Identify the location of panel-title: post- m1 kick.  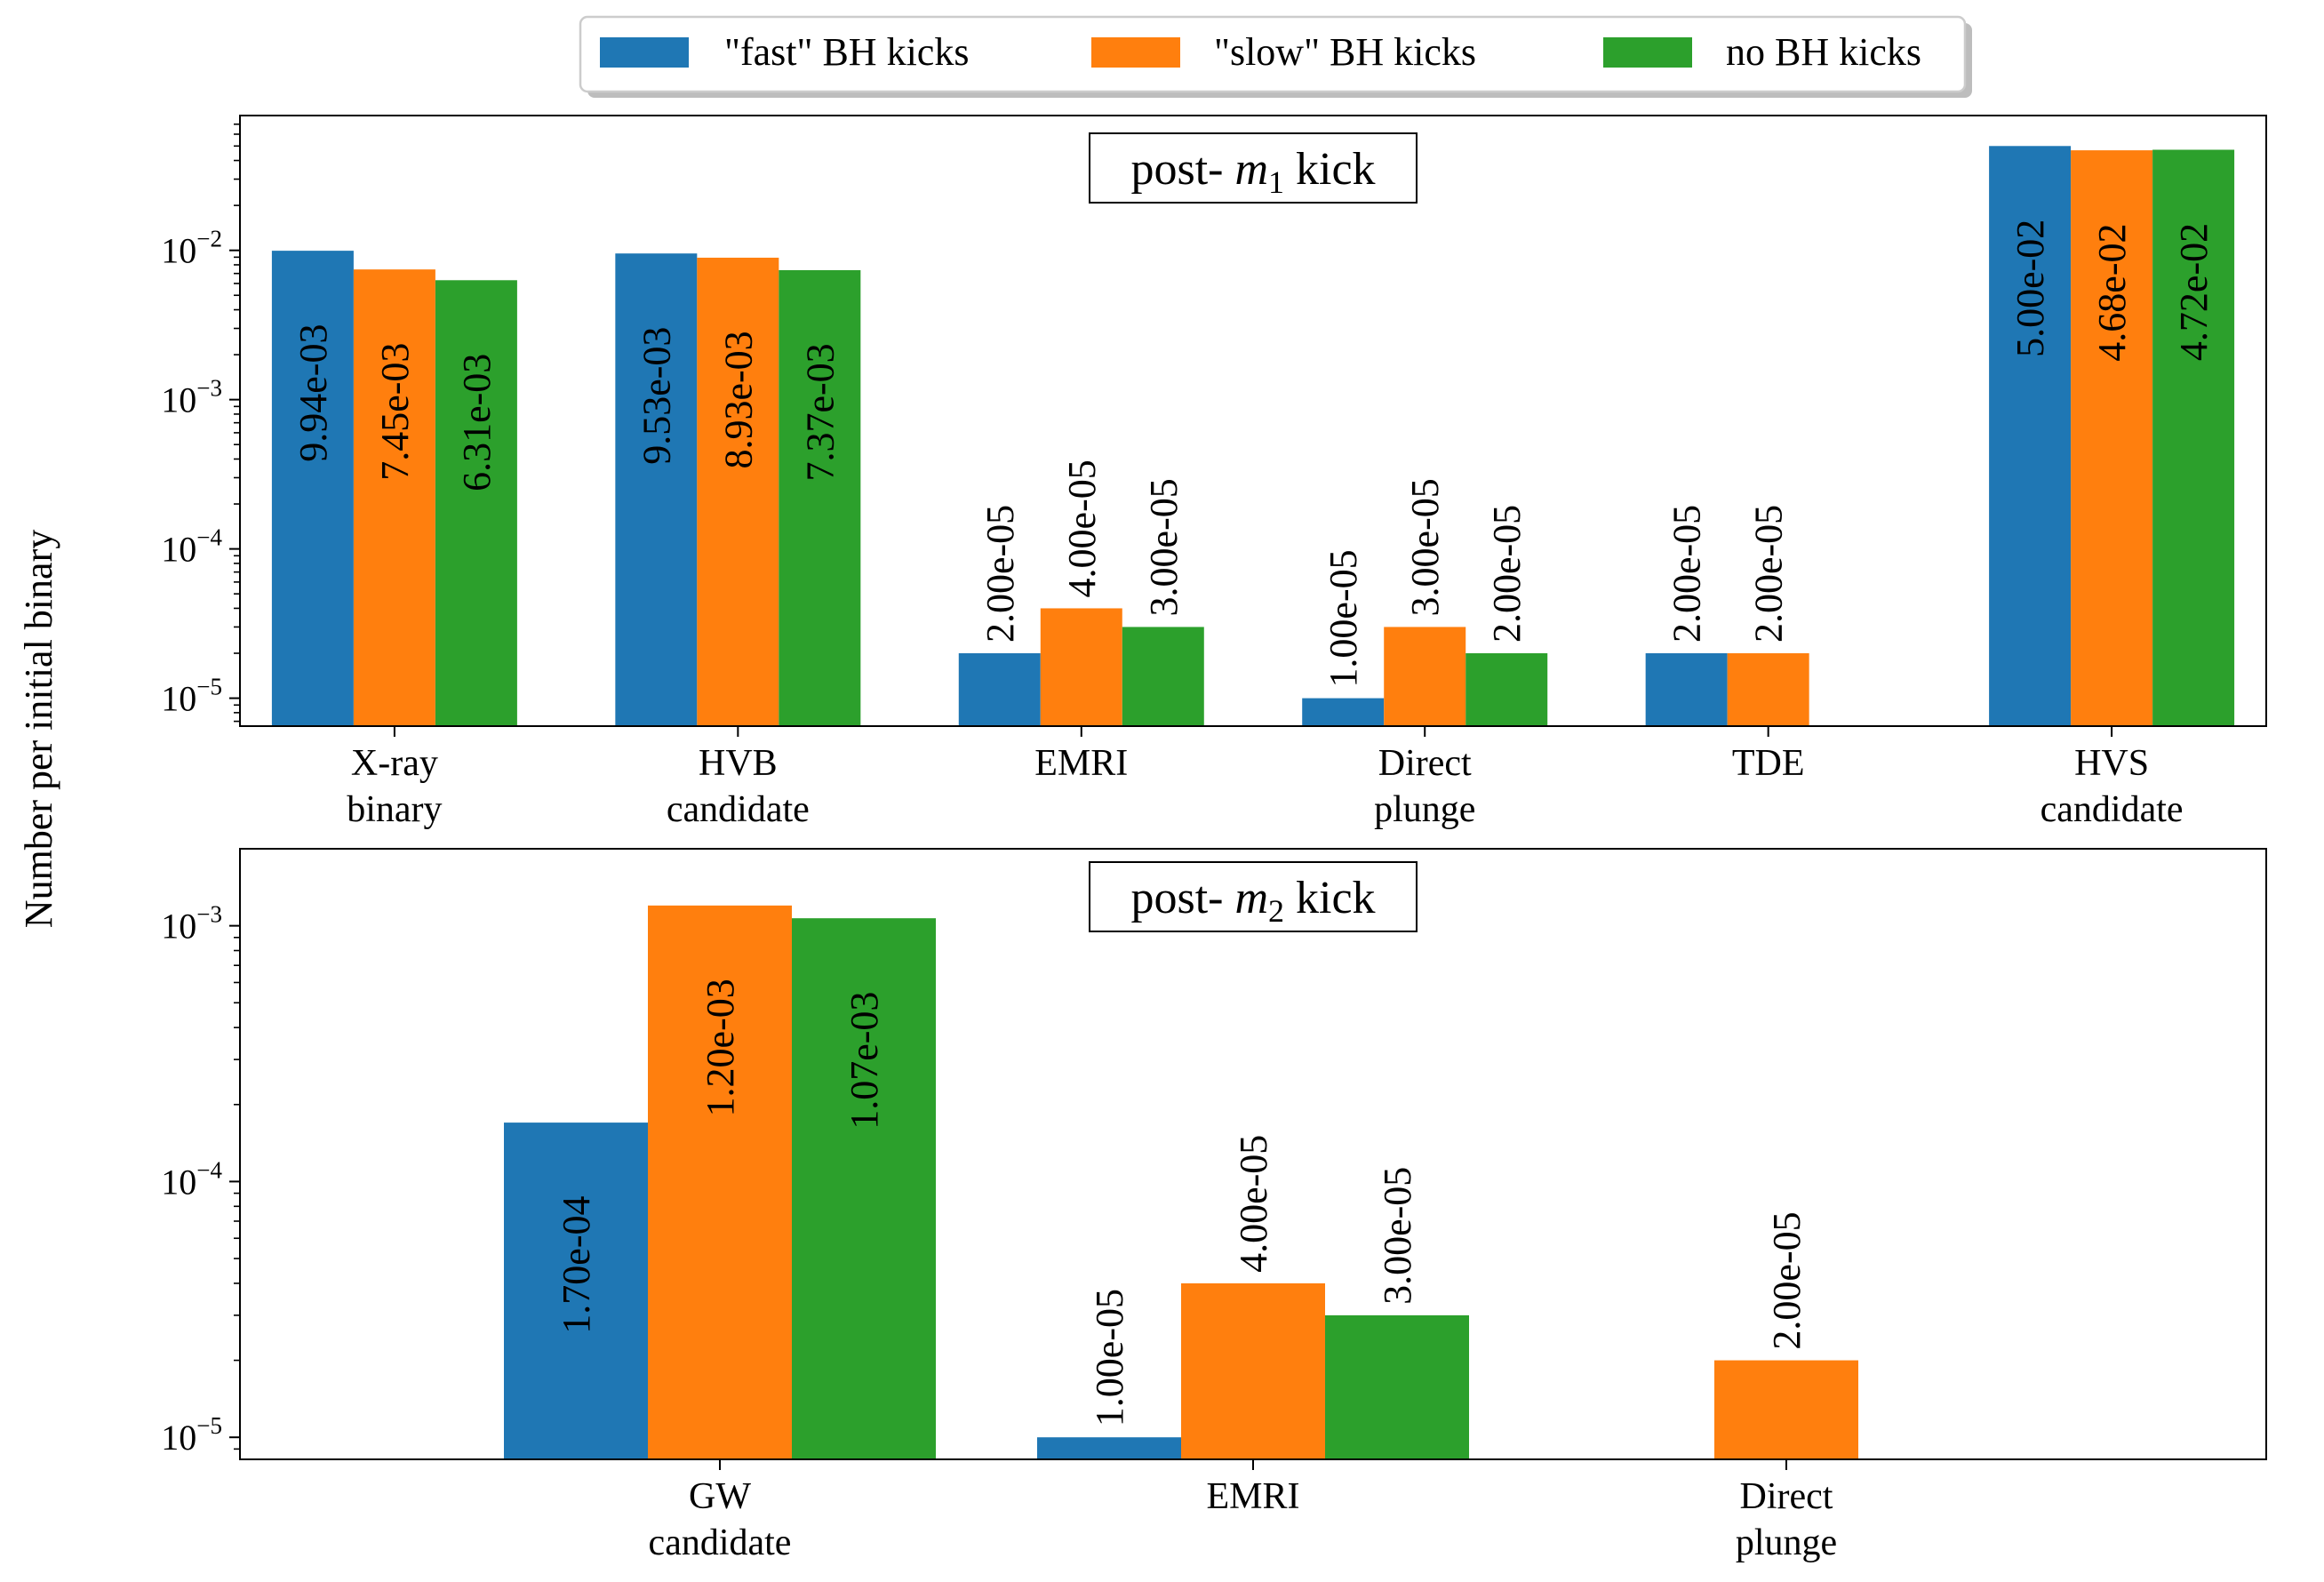
(1252, 172).